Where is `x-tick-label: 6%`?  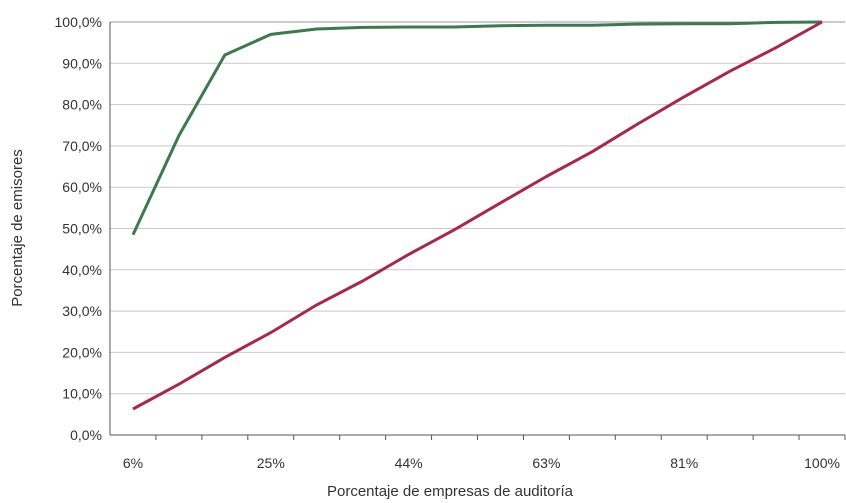
x-tick-label: 6% is located at coordinates (133, 463).